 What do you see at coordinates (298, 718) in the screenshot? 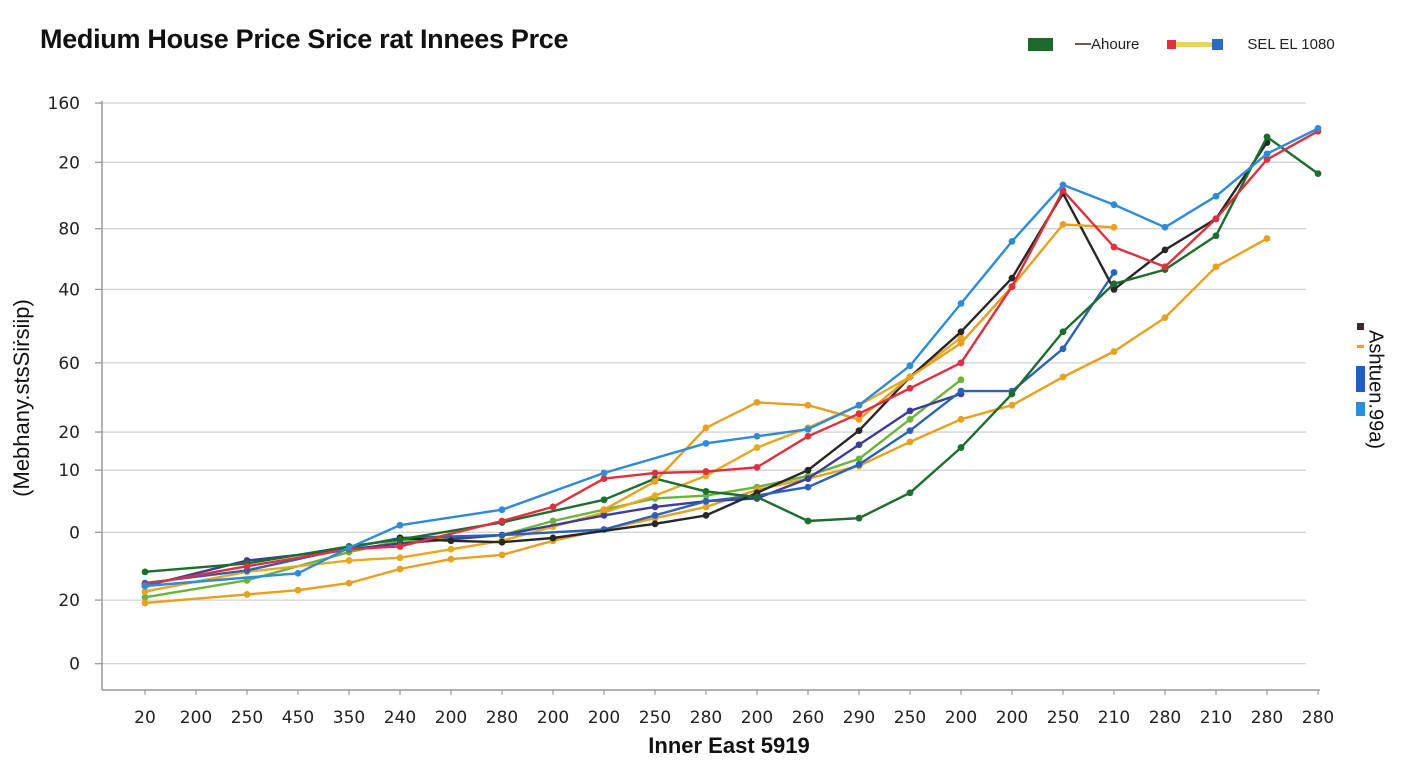
I see `x-tick-label: 450` at bounding box center [298, 718].